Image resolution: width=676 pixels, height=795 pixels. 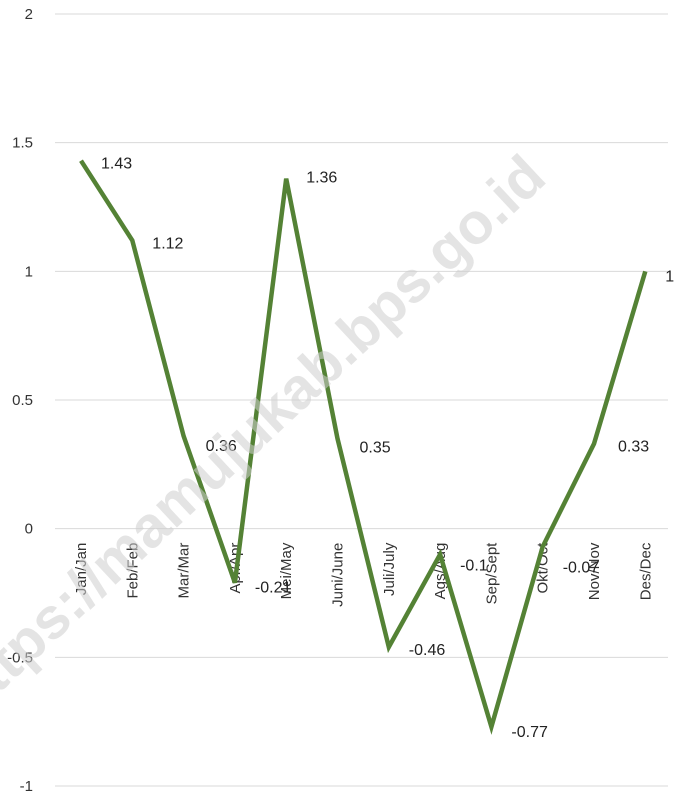 I want to click on y-tick-label: 2, so click(x=29, y=14).